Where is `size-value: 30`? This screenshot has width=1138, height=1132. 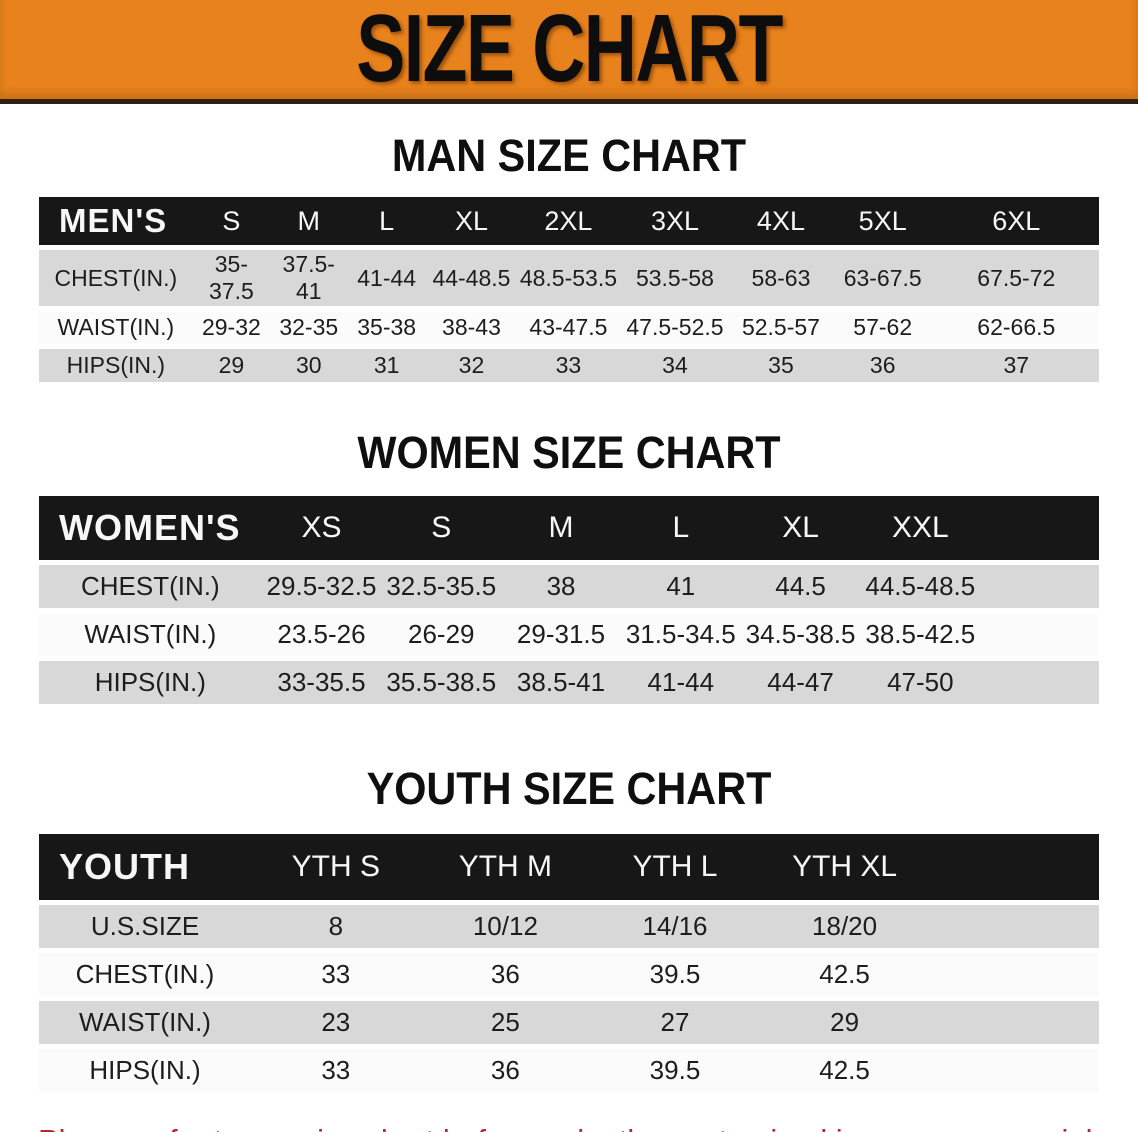 size-value: 30 is located at coordinates (309, 365).